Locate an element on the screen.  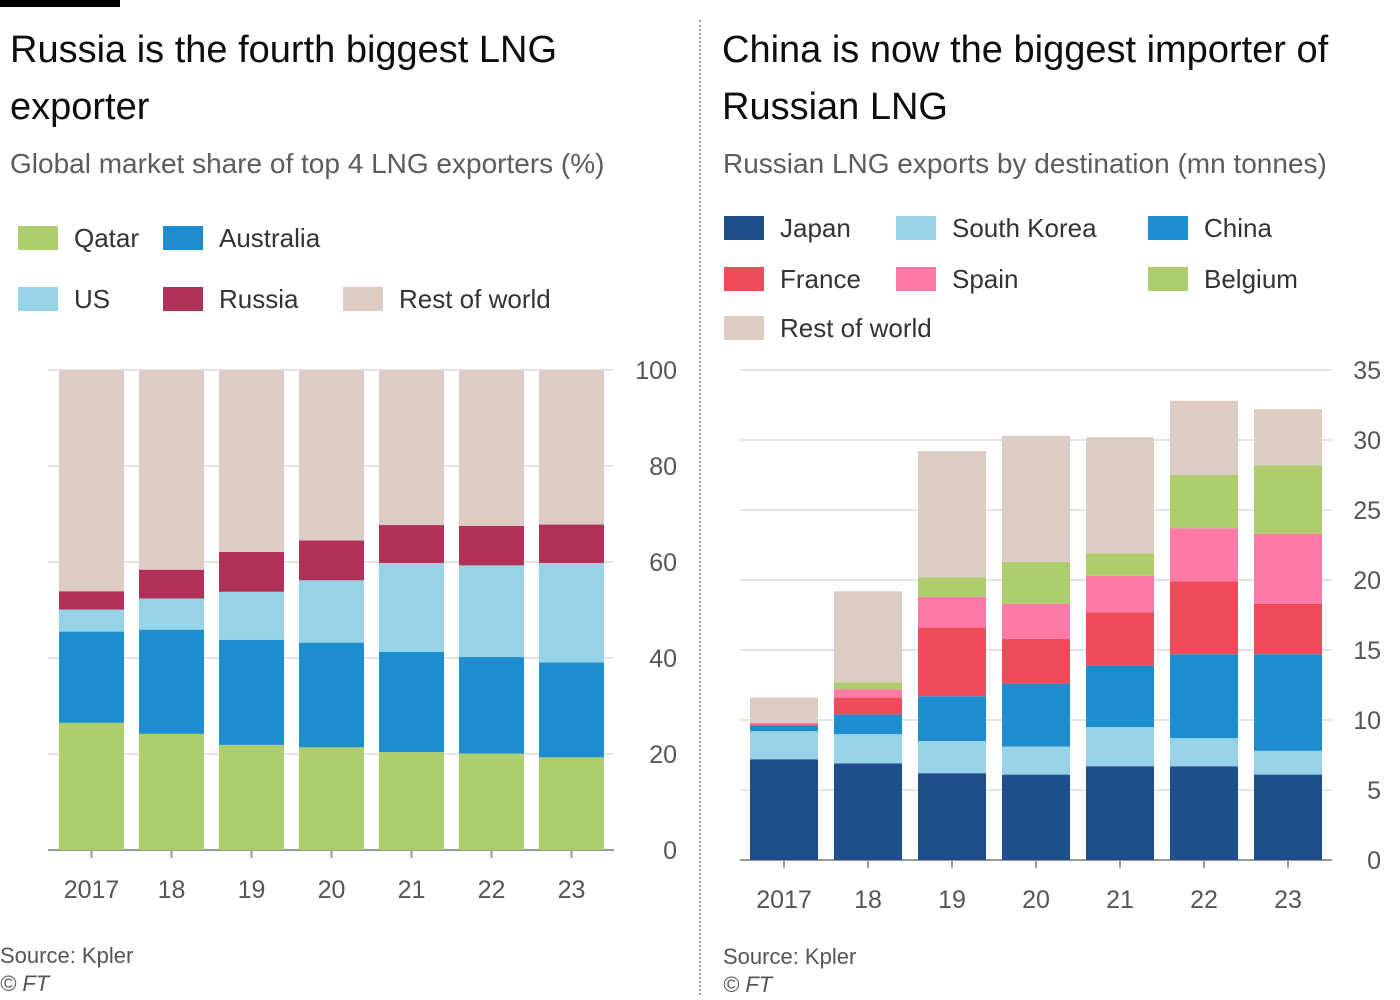
chart-credit: © FT is located at coordinates (748, 984).